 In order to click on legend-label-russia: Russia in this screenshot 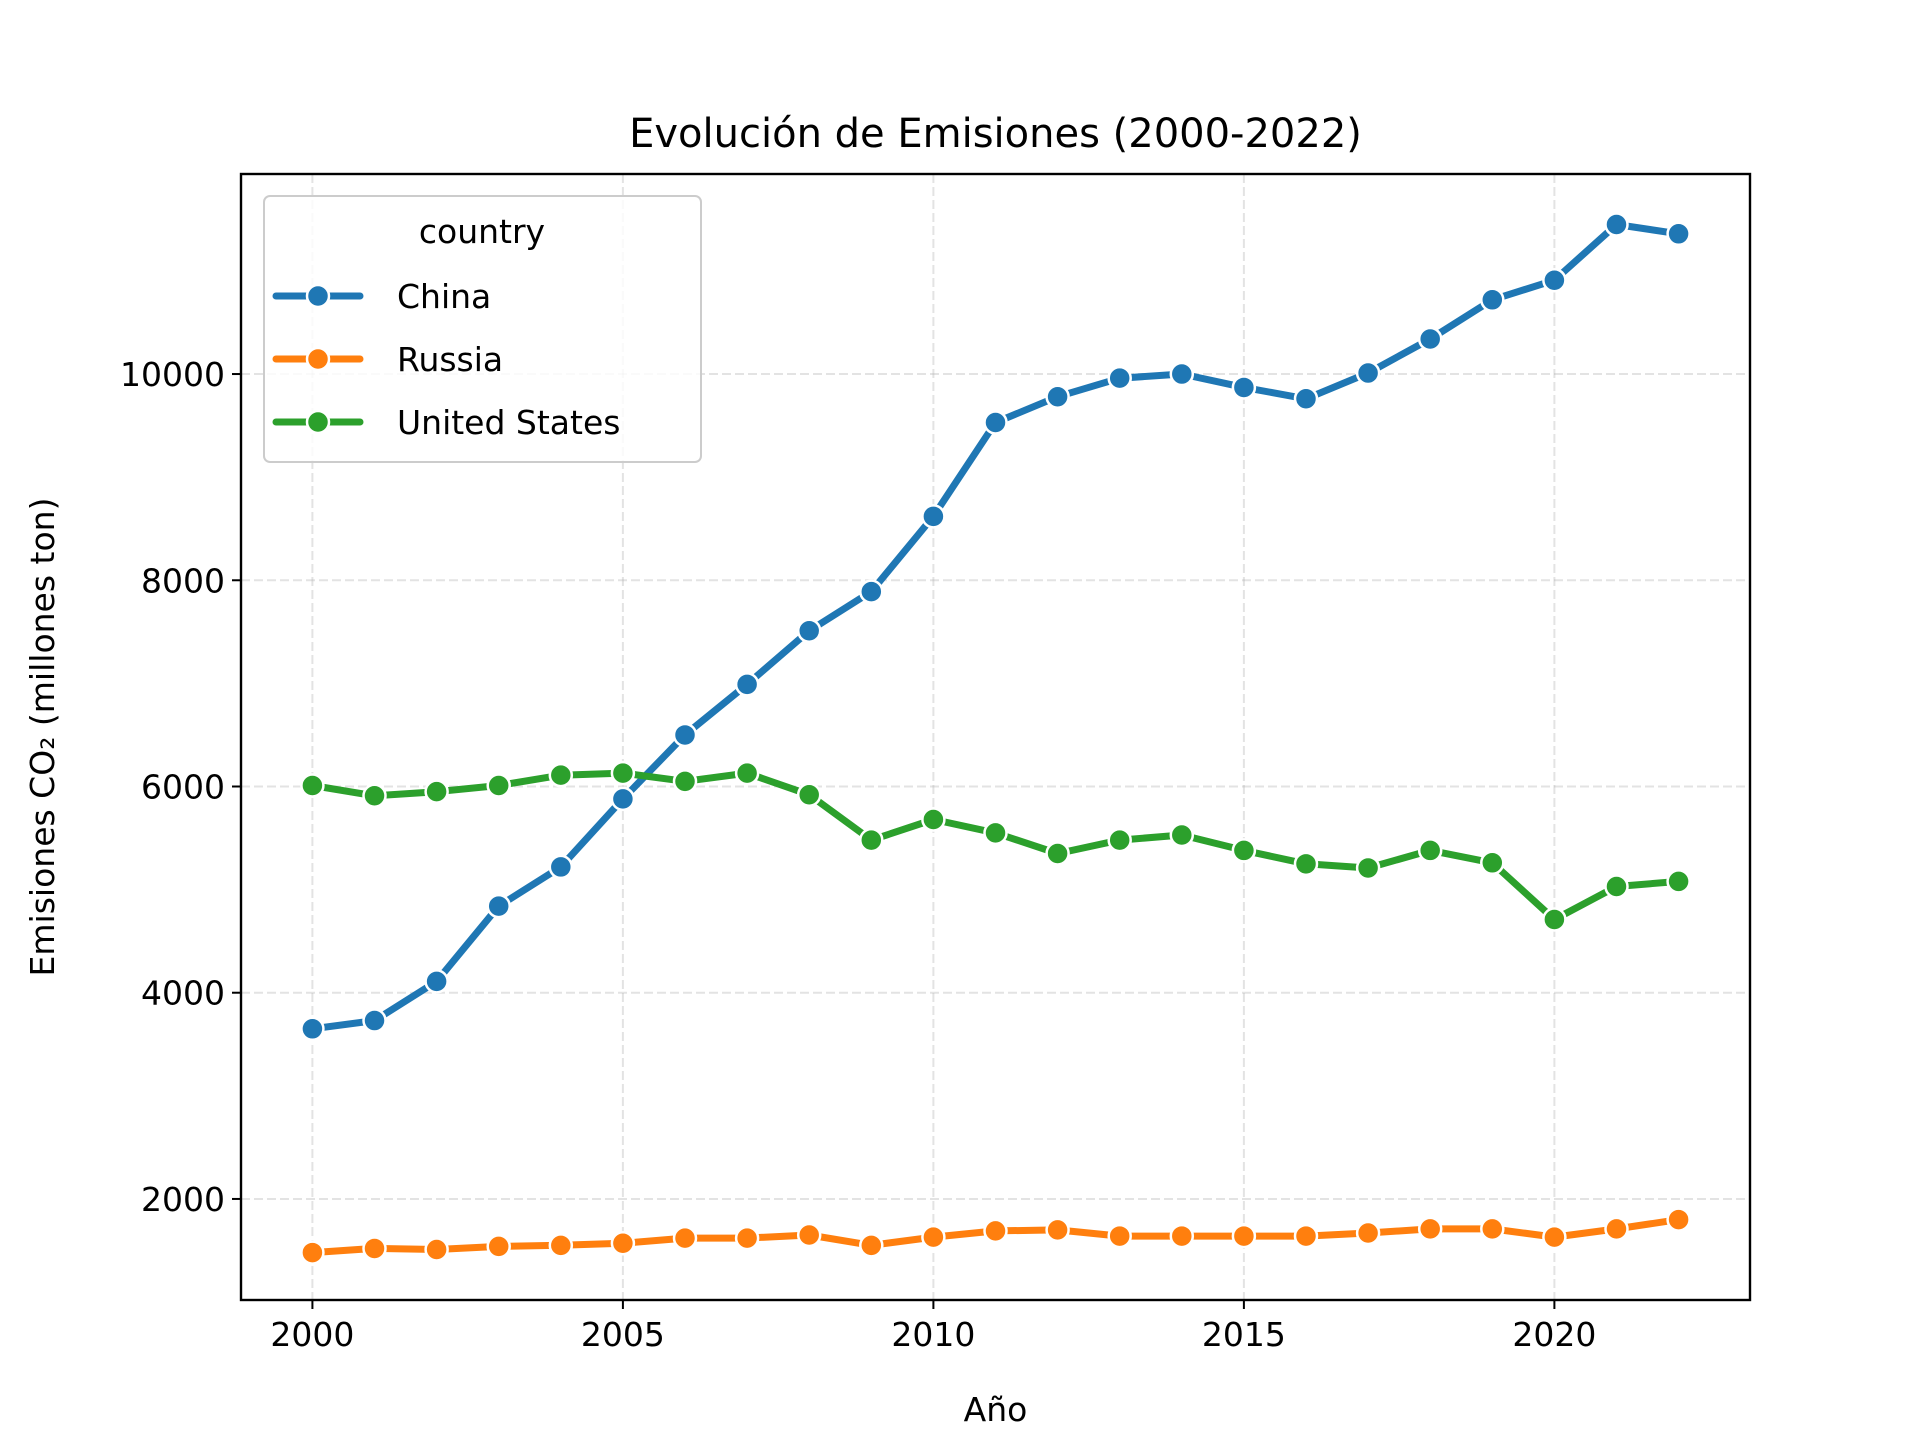, I will do `click(450, 359)`.